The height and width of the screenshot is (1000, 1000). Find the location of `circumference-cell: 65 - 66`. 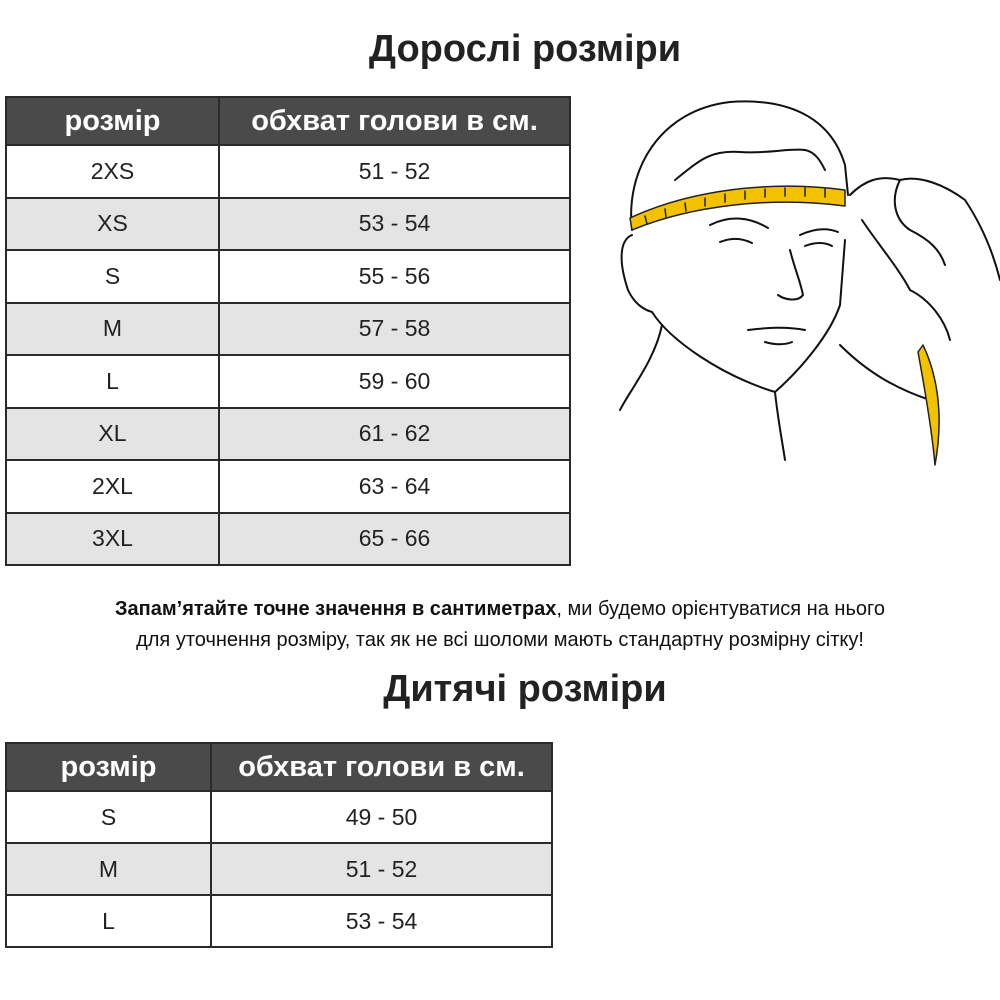

circumference-cell: 65 - 66 is located at coordinates (394, 538).